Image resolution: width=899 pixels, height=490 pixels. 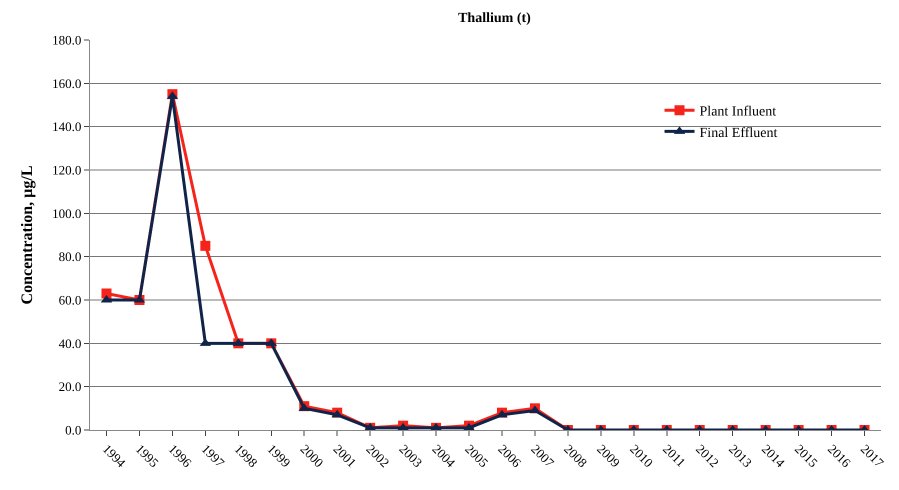 What do you see at coordinates (70, 343) in the screenshot?
I see `y-tick-label: 40.0` at bounding box center [70, 343].